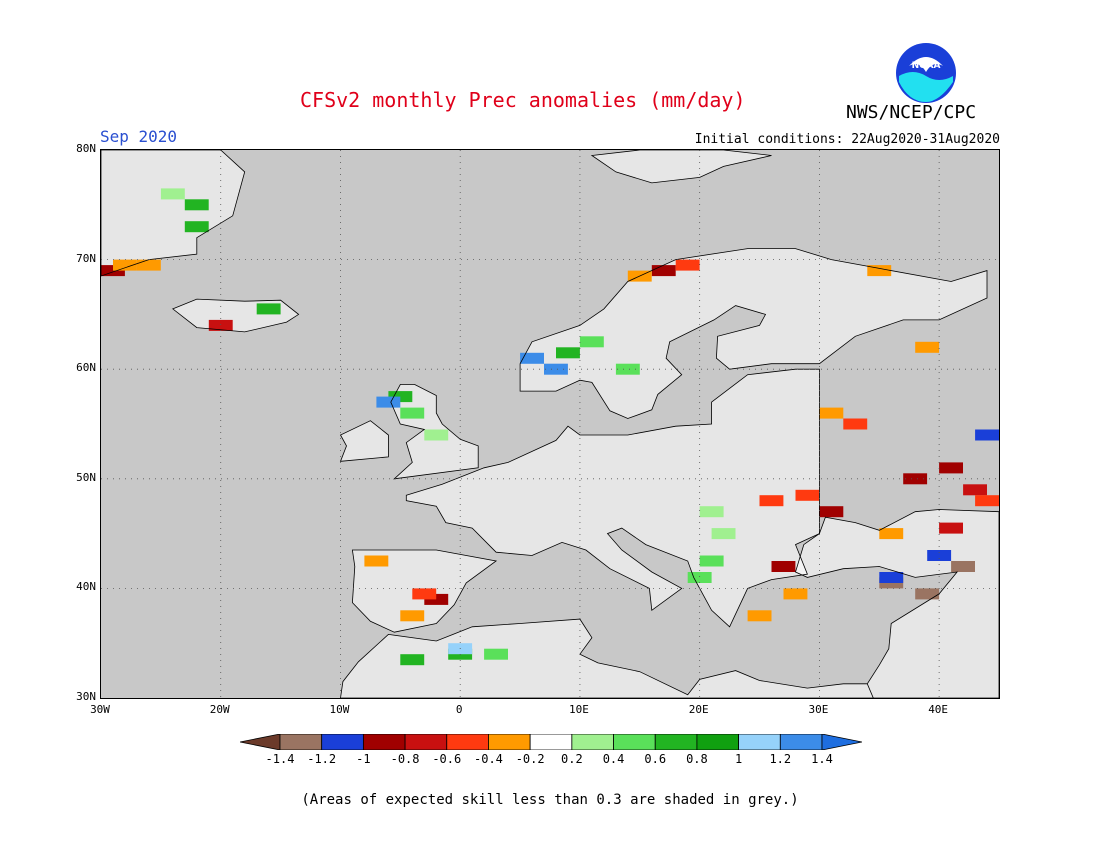  What do you see at coordinates (86, 258) in the screenshot?
I see `latitude-label: 70N` at bounding box center [86, 258].